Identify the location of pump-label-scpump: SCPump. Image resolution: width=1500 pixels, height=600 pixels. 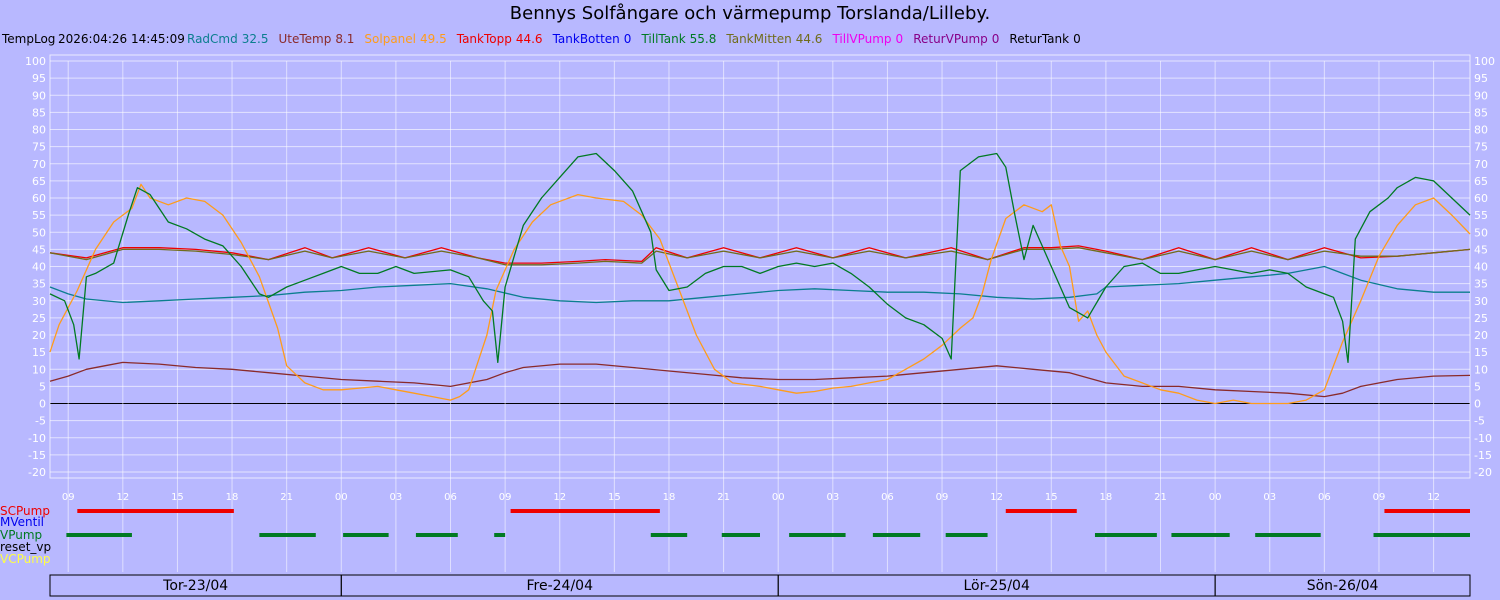
(25, 511).